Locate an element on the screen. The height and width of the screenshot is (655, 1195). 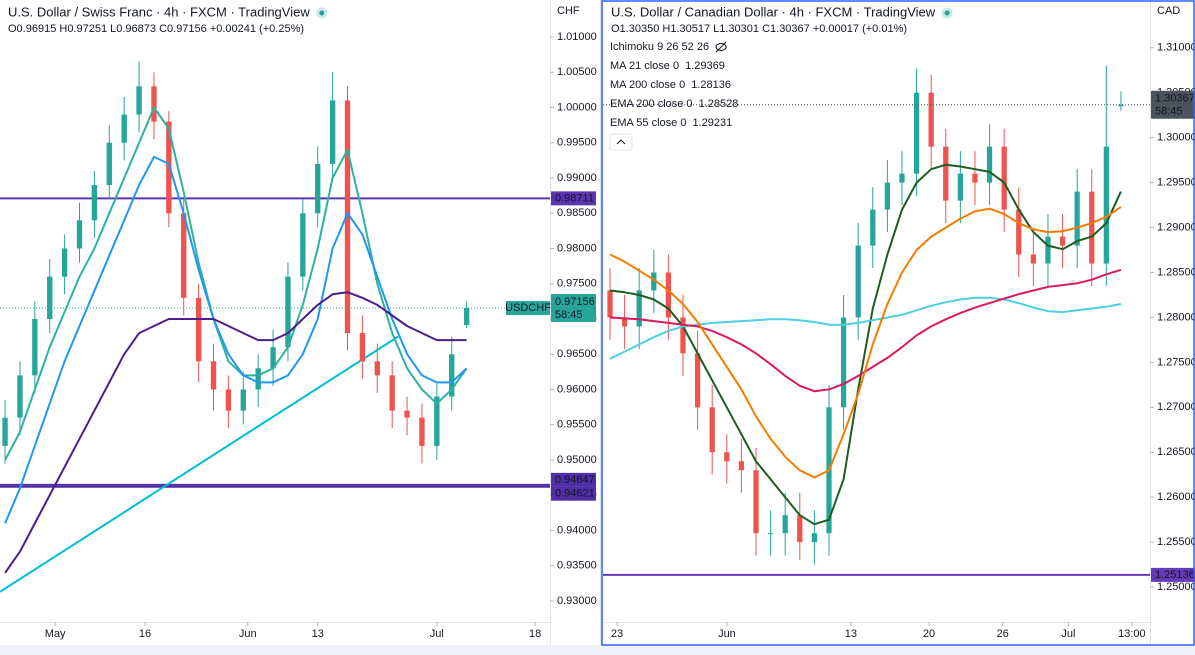
y-tick-label: 1.26000 is located at coordinates (1176, 497).